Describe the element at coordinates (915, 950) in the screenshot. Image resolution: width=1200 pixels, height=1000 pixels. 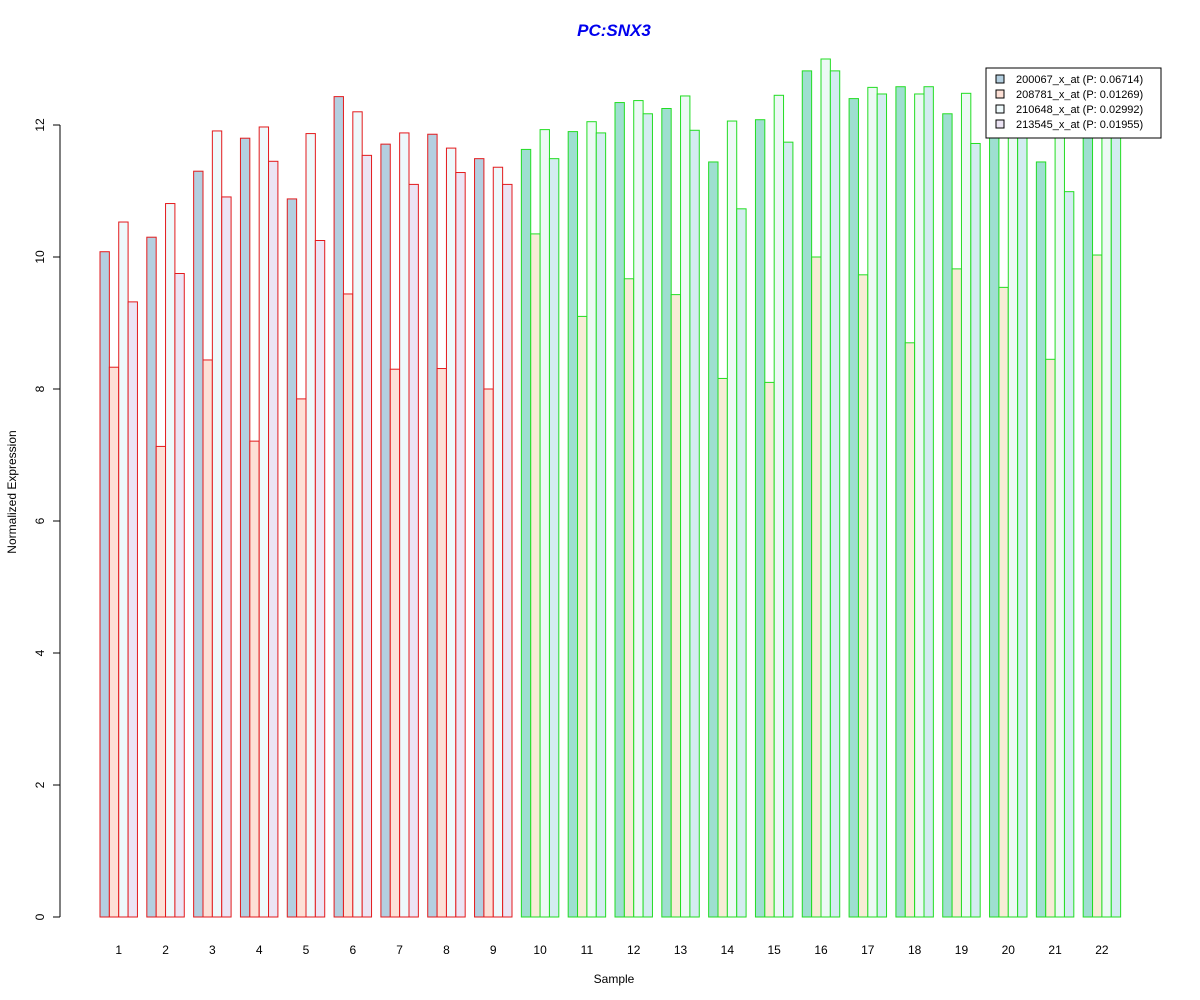
I see `x-tick-label: 18` at that location.